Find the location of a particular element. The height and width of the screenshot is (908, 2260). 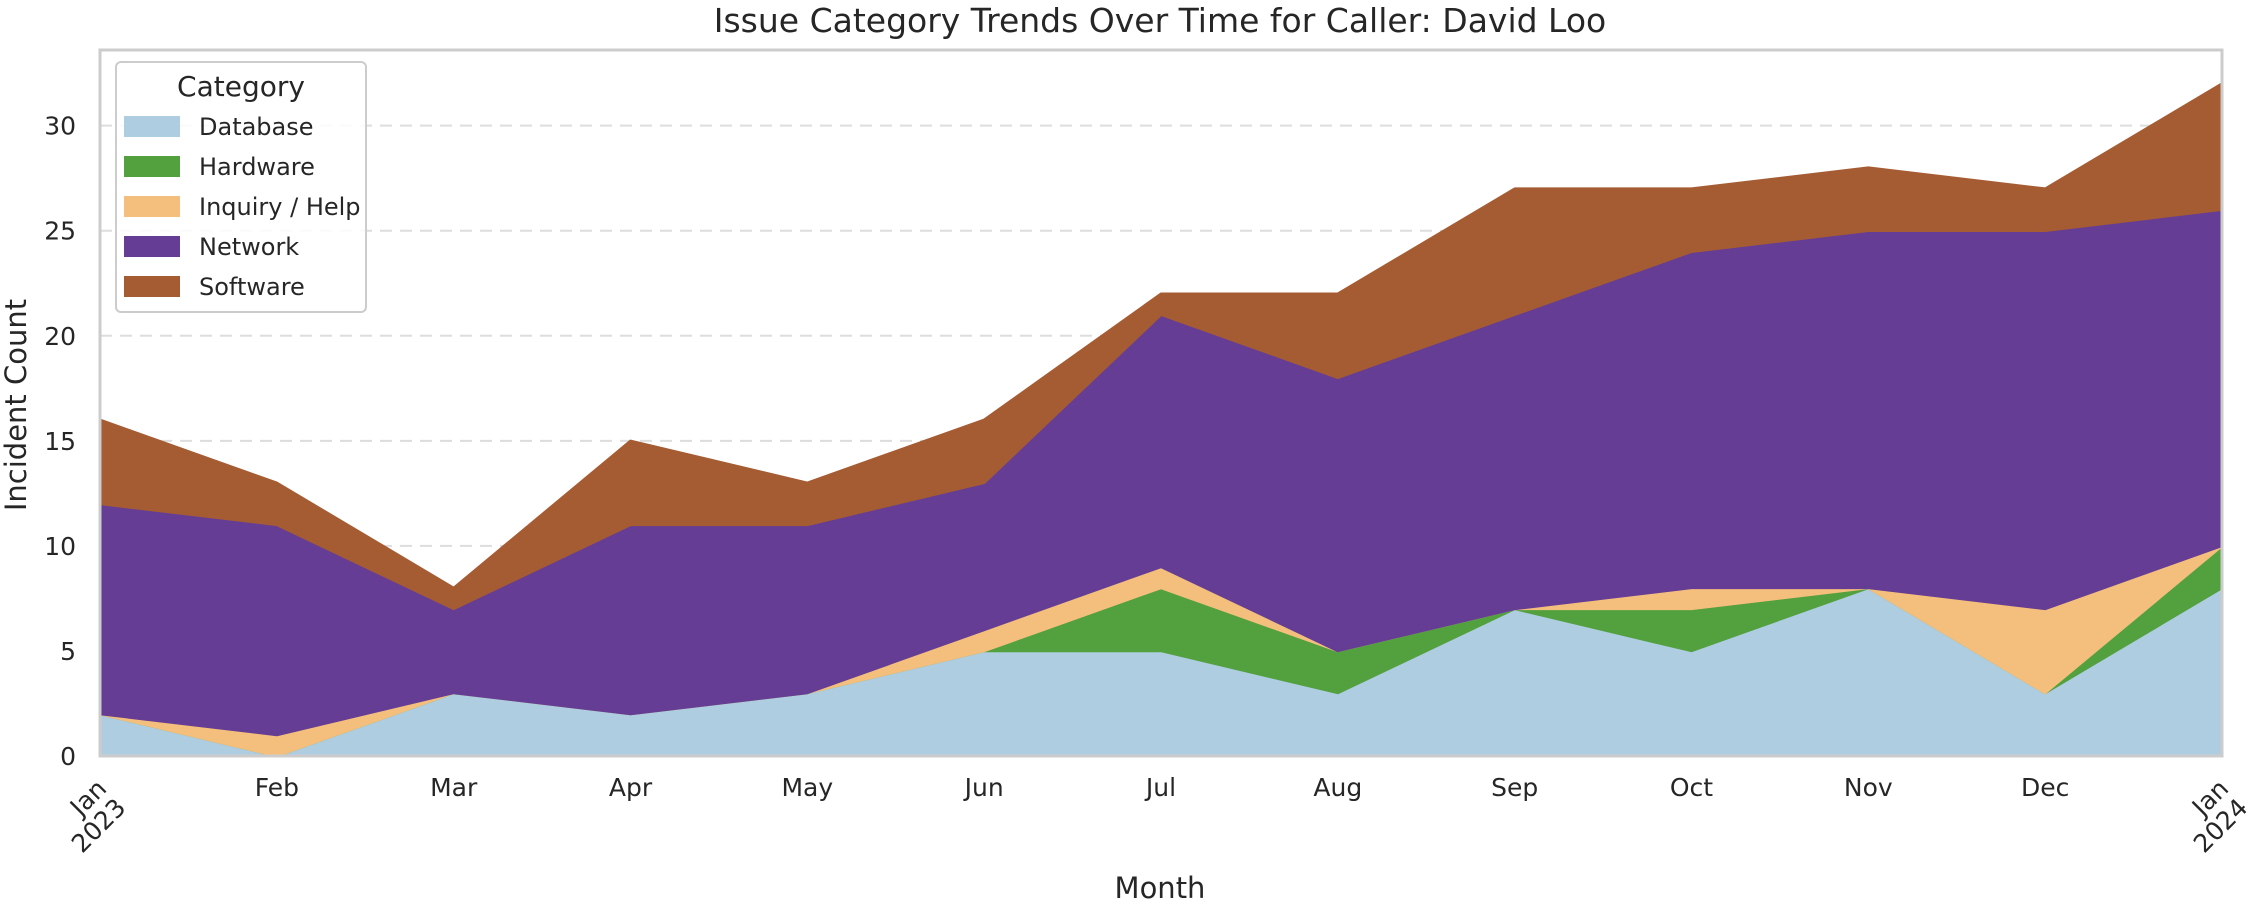

legend-label: Network is located at coordinates (249, 247).